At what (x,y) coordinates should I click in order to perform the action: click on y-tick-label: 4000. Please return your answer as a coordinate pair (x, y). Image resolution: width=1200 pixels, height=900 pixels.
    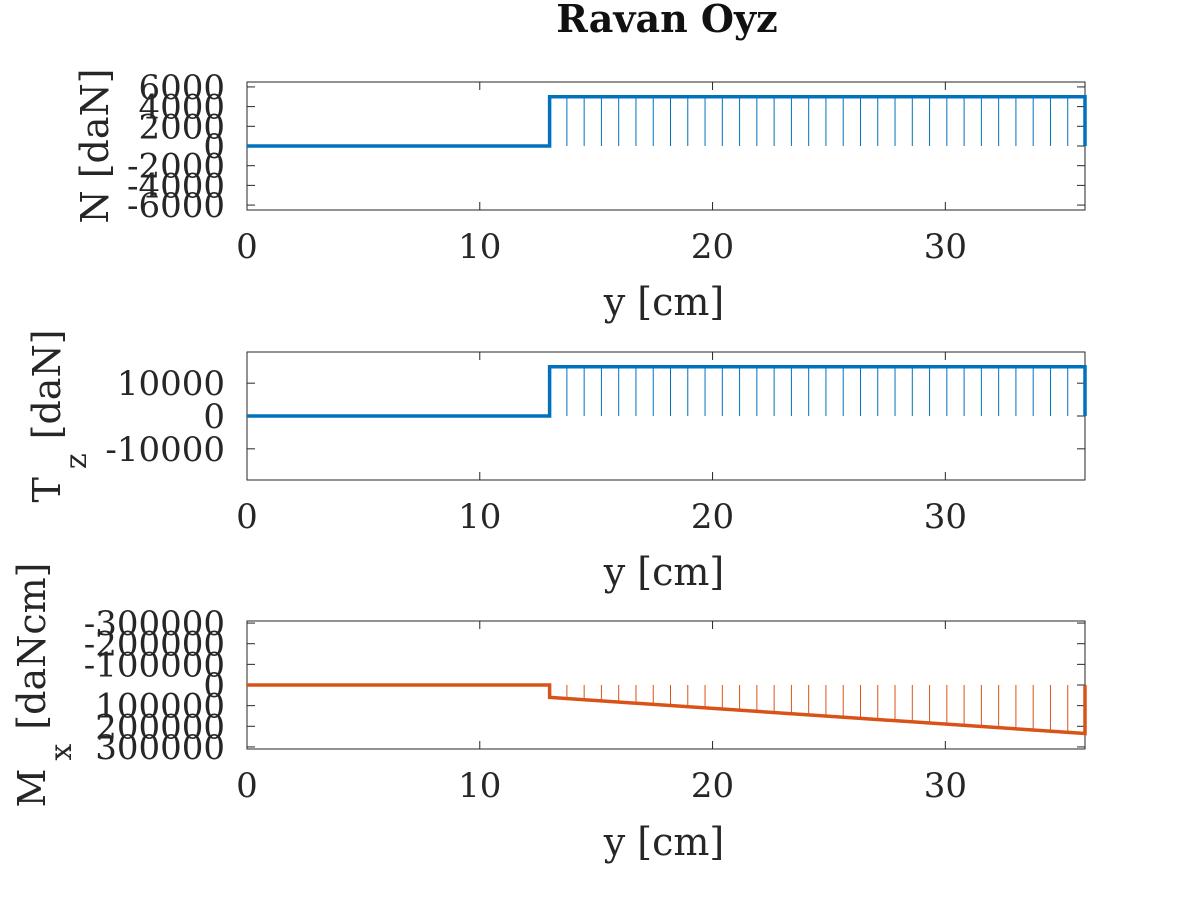
    Looking at the image, I should click on (181, 108).